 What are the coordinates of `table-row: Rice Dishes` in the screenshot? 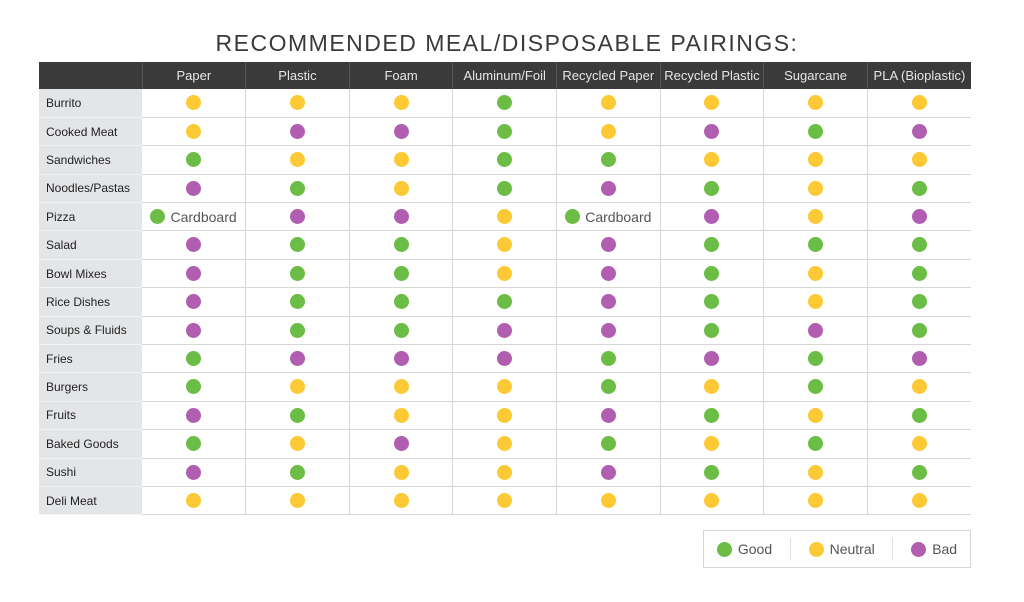 It's located at (505, 302).